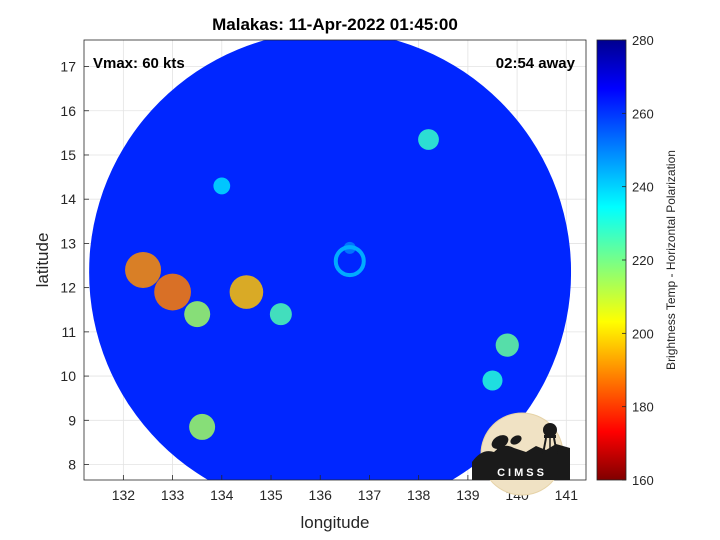 Image resolution: width=720 pixels, height=540 pixels. What do you see at coordinates (522, 473) in the screenshot?
I see `logo-text: CIMSS` at bounding box center [522, 473].